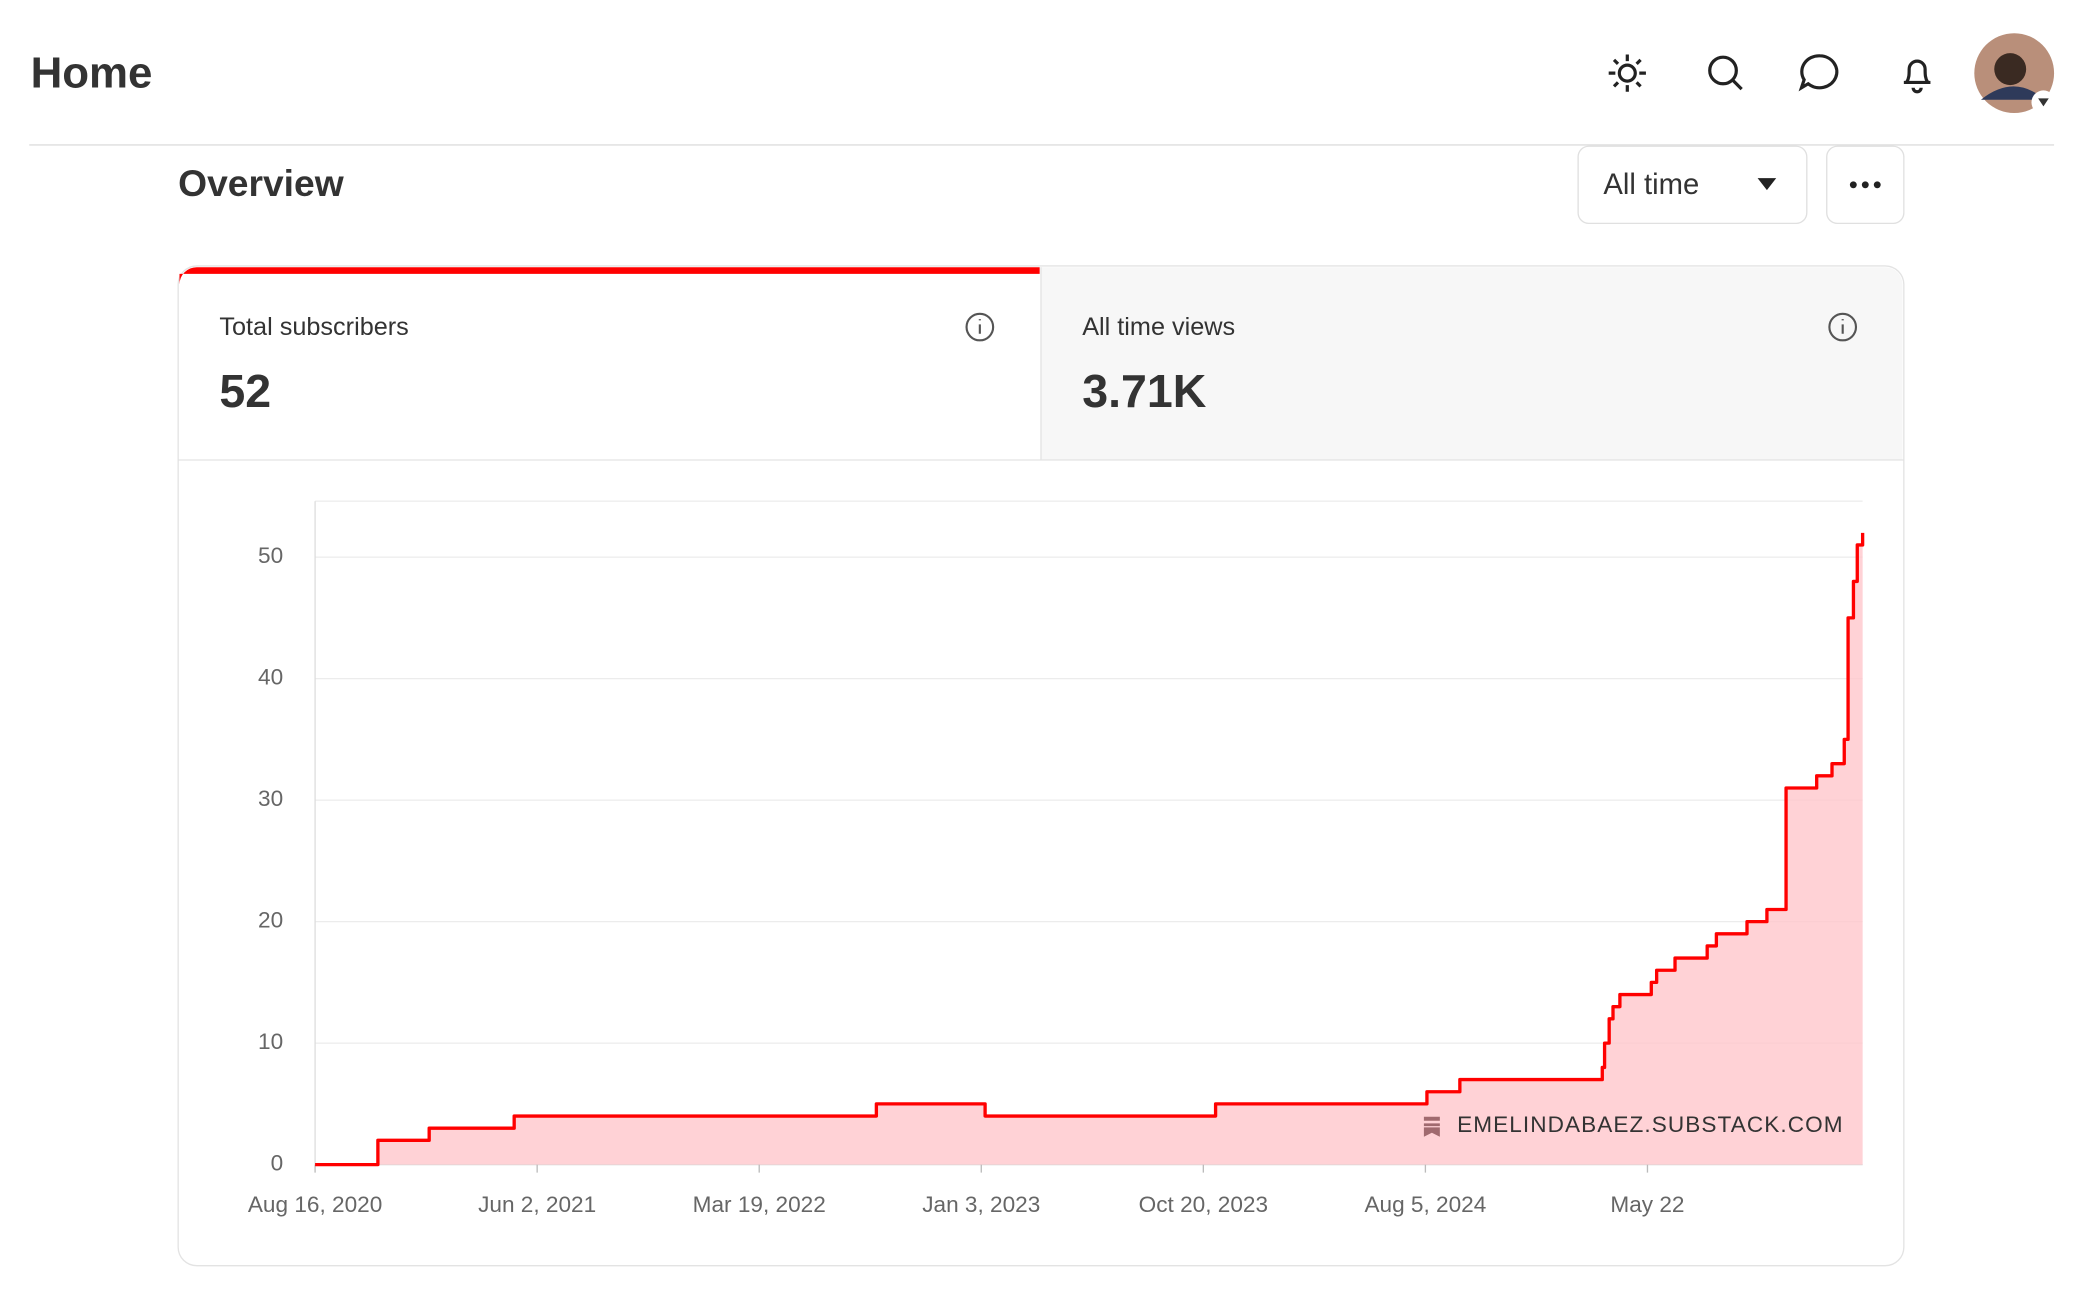  What do you see at coordinates (1917, 76) in the screenshot?
I see `notifications-button` at bounding box center [1917, 76].